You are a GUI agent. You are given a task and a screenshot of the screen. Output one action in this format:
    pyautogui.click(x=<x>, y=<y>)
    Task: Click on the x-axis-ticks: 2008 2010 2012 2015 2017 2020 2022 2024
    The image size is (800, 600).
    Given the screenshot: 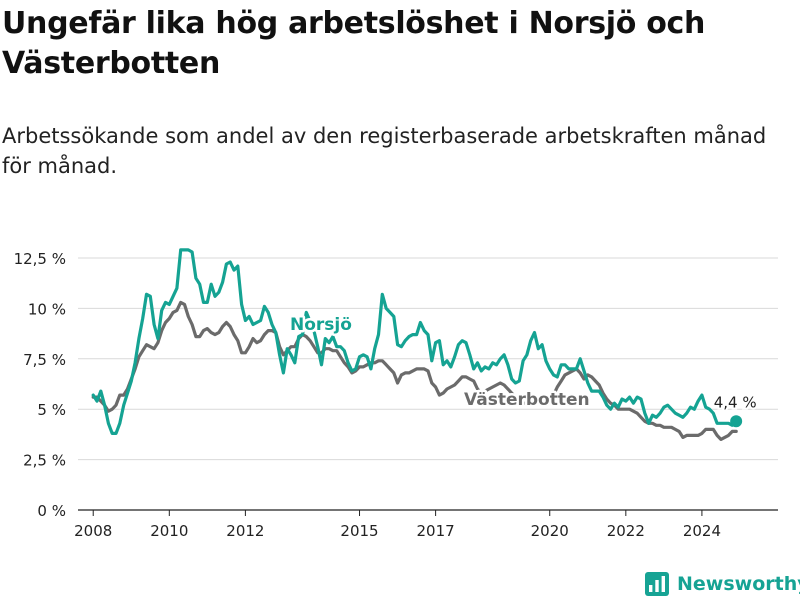 What is the action you would take?
    pyautogui.click(x=397, y=525)
    